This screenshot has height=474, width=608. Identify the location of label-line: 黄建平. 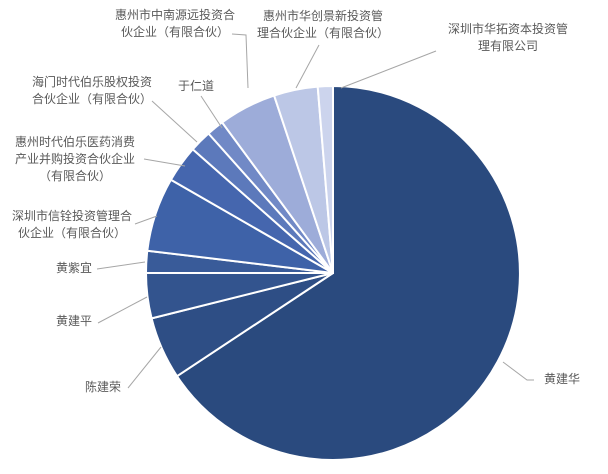
(73, 321).